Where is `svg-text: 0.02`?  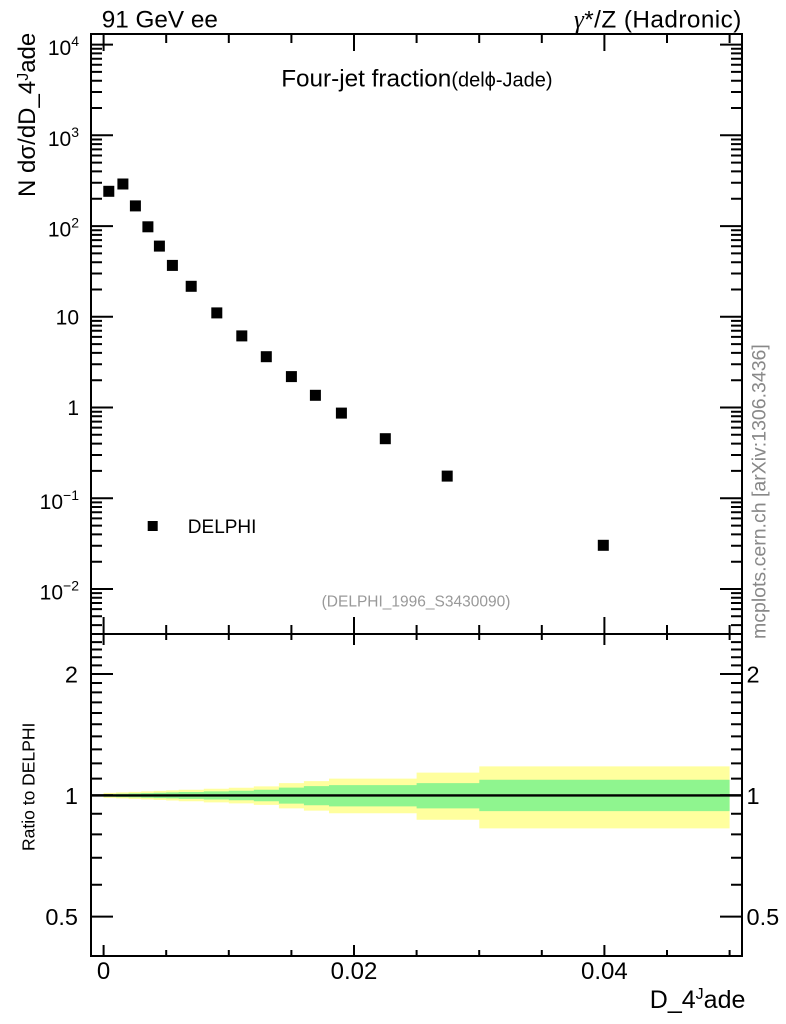 svg-text: 0.02 is located at coordinates (354, 971).